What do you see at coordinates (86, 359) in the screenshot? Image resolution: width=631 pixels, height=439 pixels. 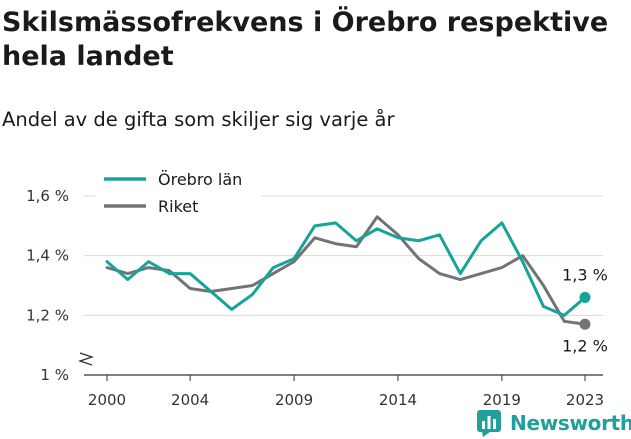 I see `axis-break-icon` at bounding box center [86, 359].